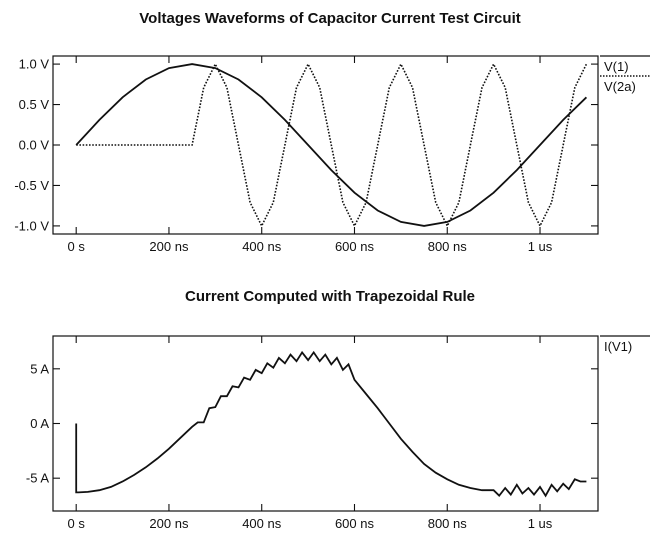 This screenshot has width=661, height=538. What do you see at coordinates (618, 346) in the screenshot?
I see `legend-label-iv1: I(V1)` at bounding box center [618, 346].